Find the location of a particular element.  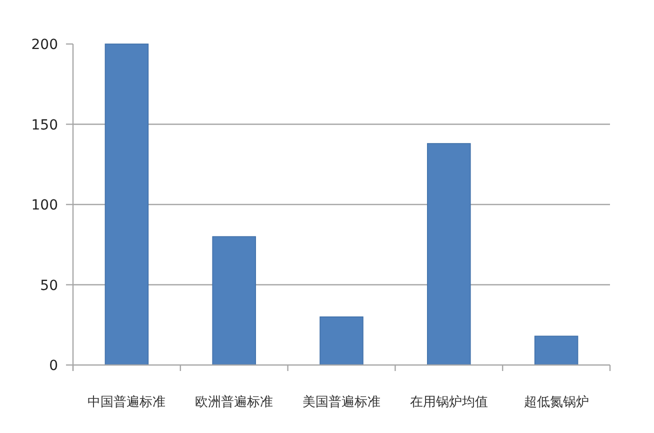

y-tick-label: 150 is located at coordinates (44, 125).